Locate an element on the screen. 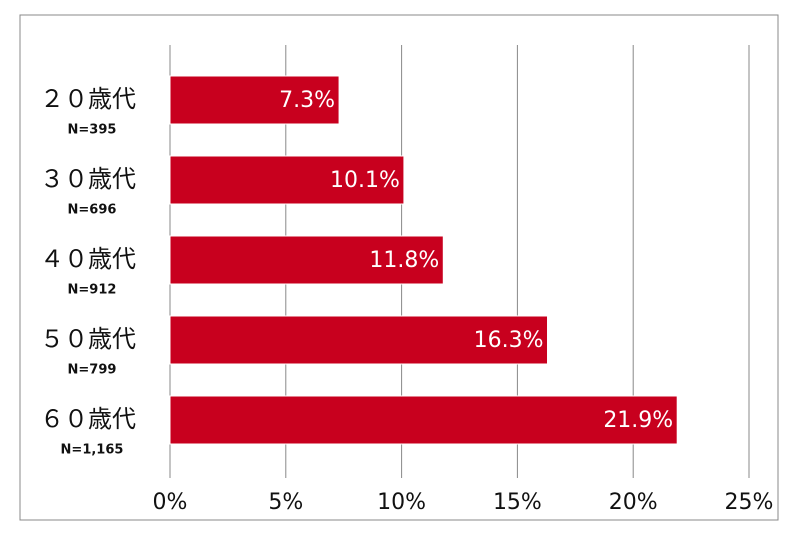  sample-size-label: N=1,165 is located at coordinates (92, 450).